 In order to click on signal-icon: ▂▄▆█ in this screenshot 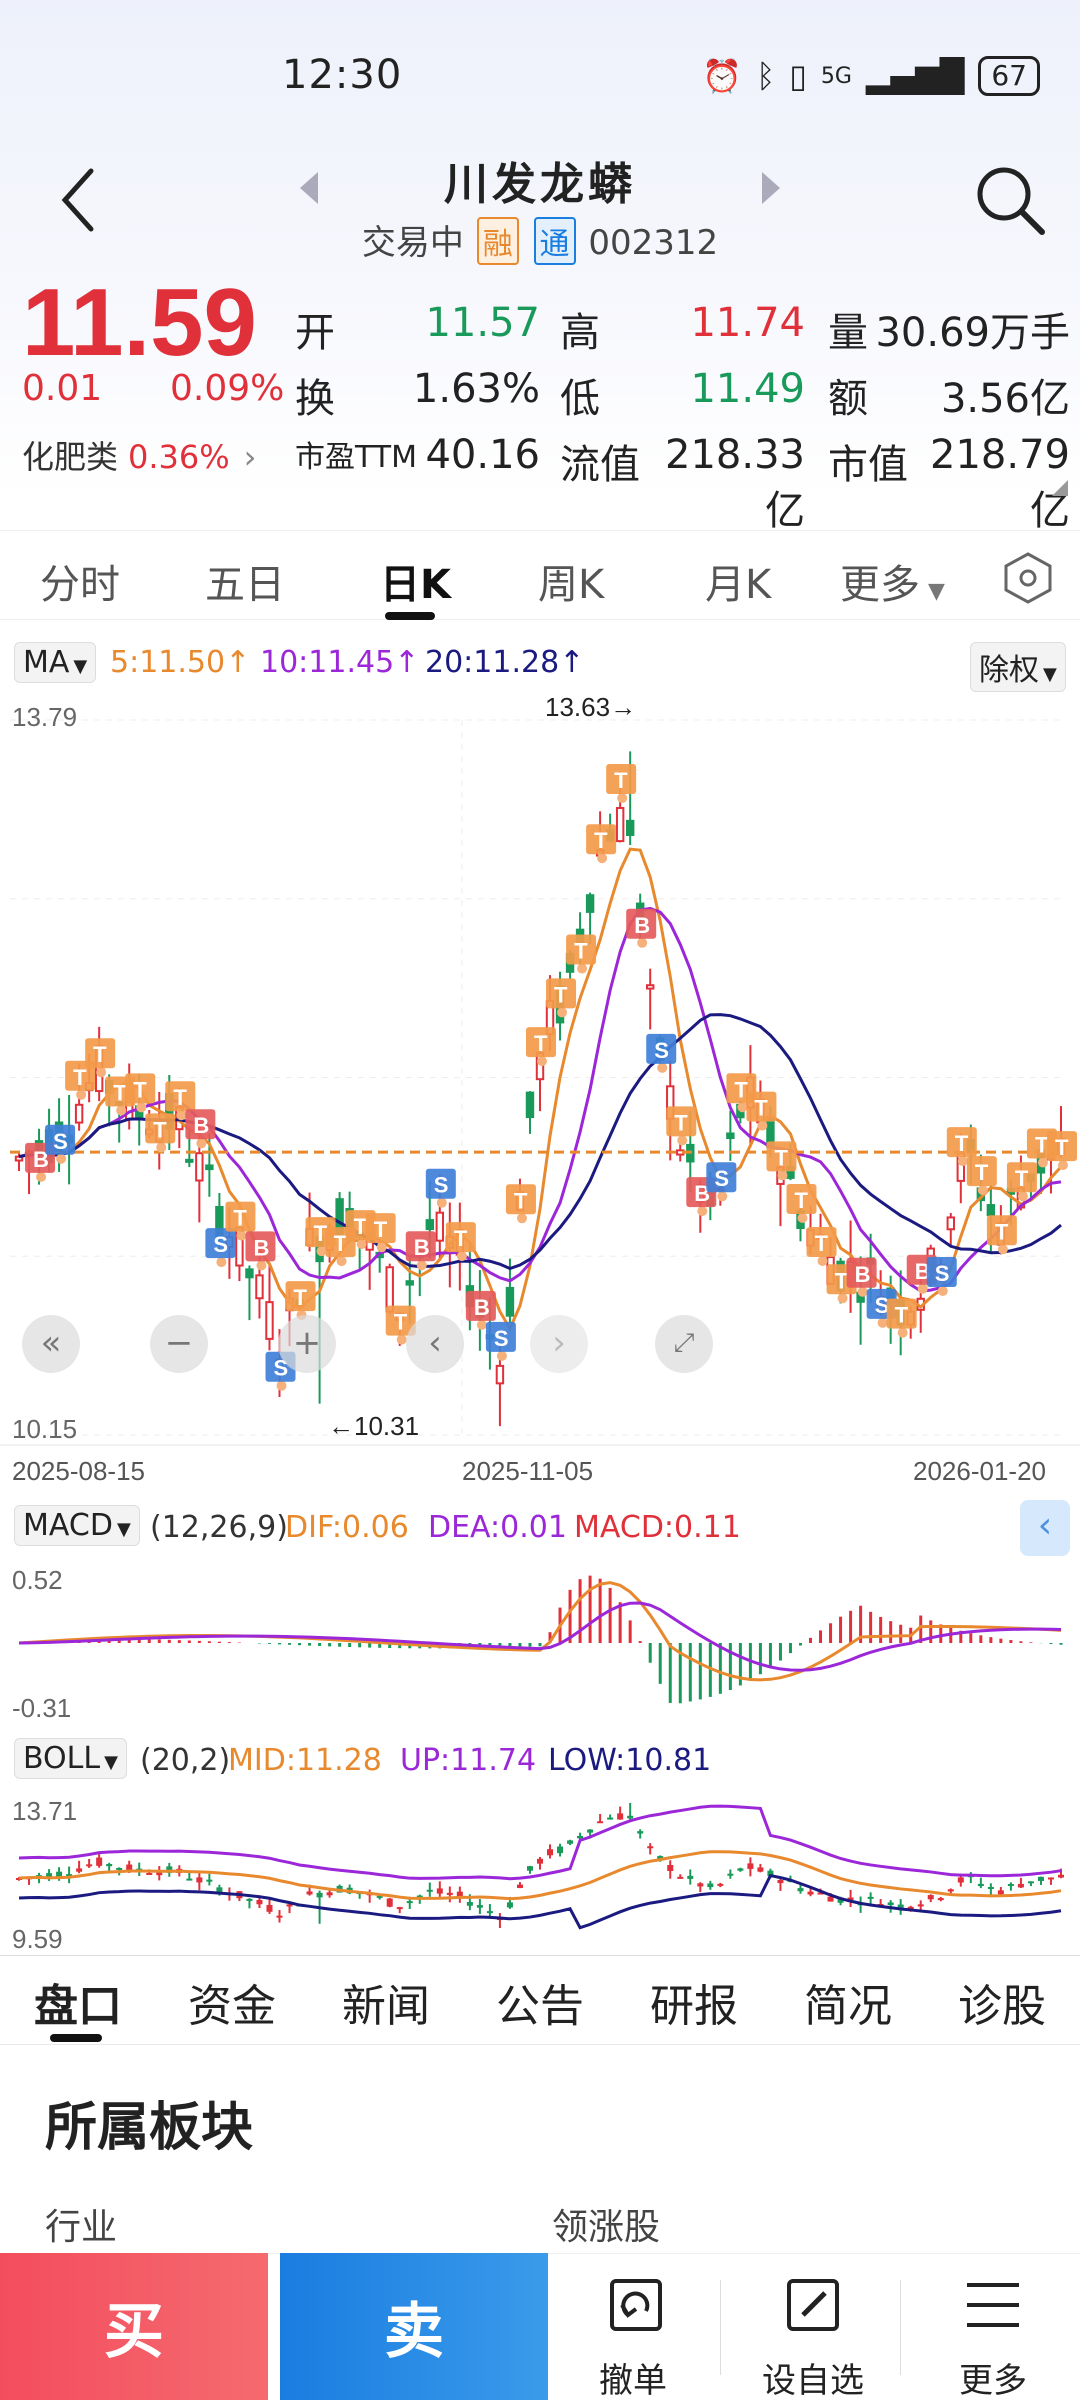, I will do `click(915, 76)`.